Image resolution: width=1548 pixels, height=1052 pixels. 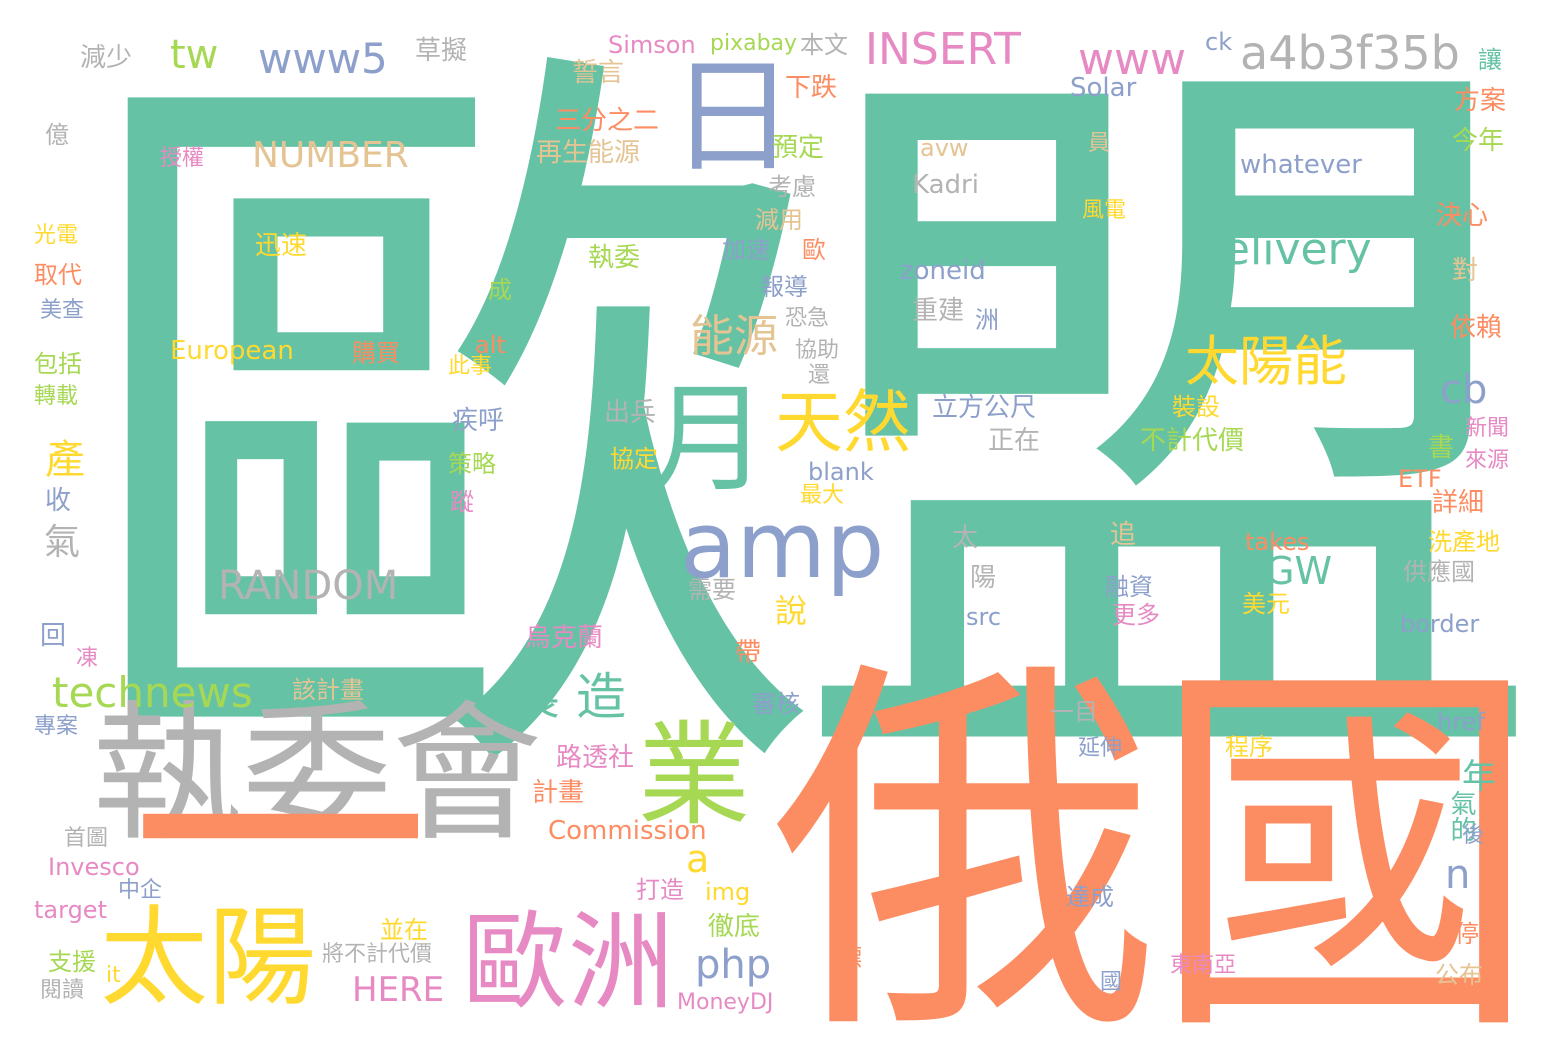 What do you see at coordinates (1111, 982) in the screenshot?
I see `word-country: 國` at bounding box center [1111, 982].